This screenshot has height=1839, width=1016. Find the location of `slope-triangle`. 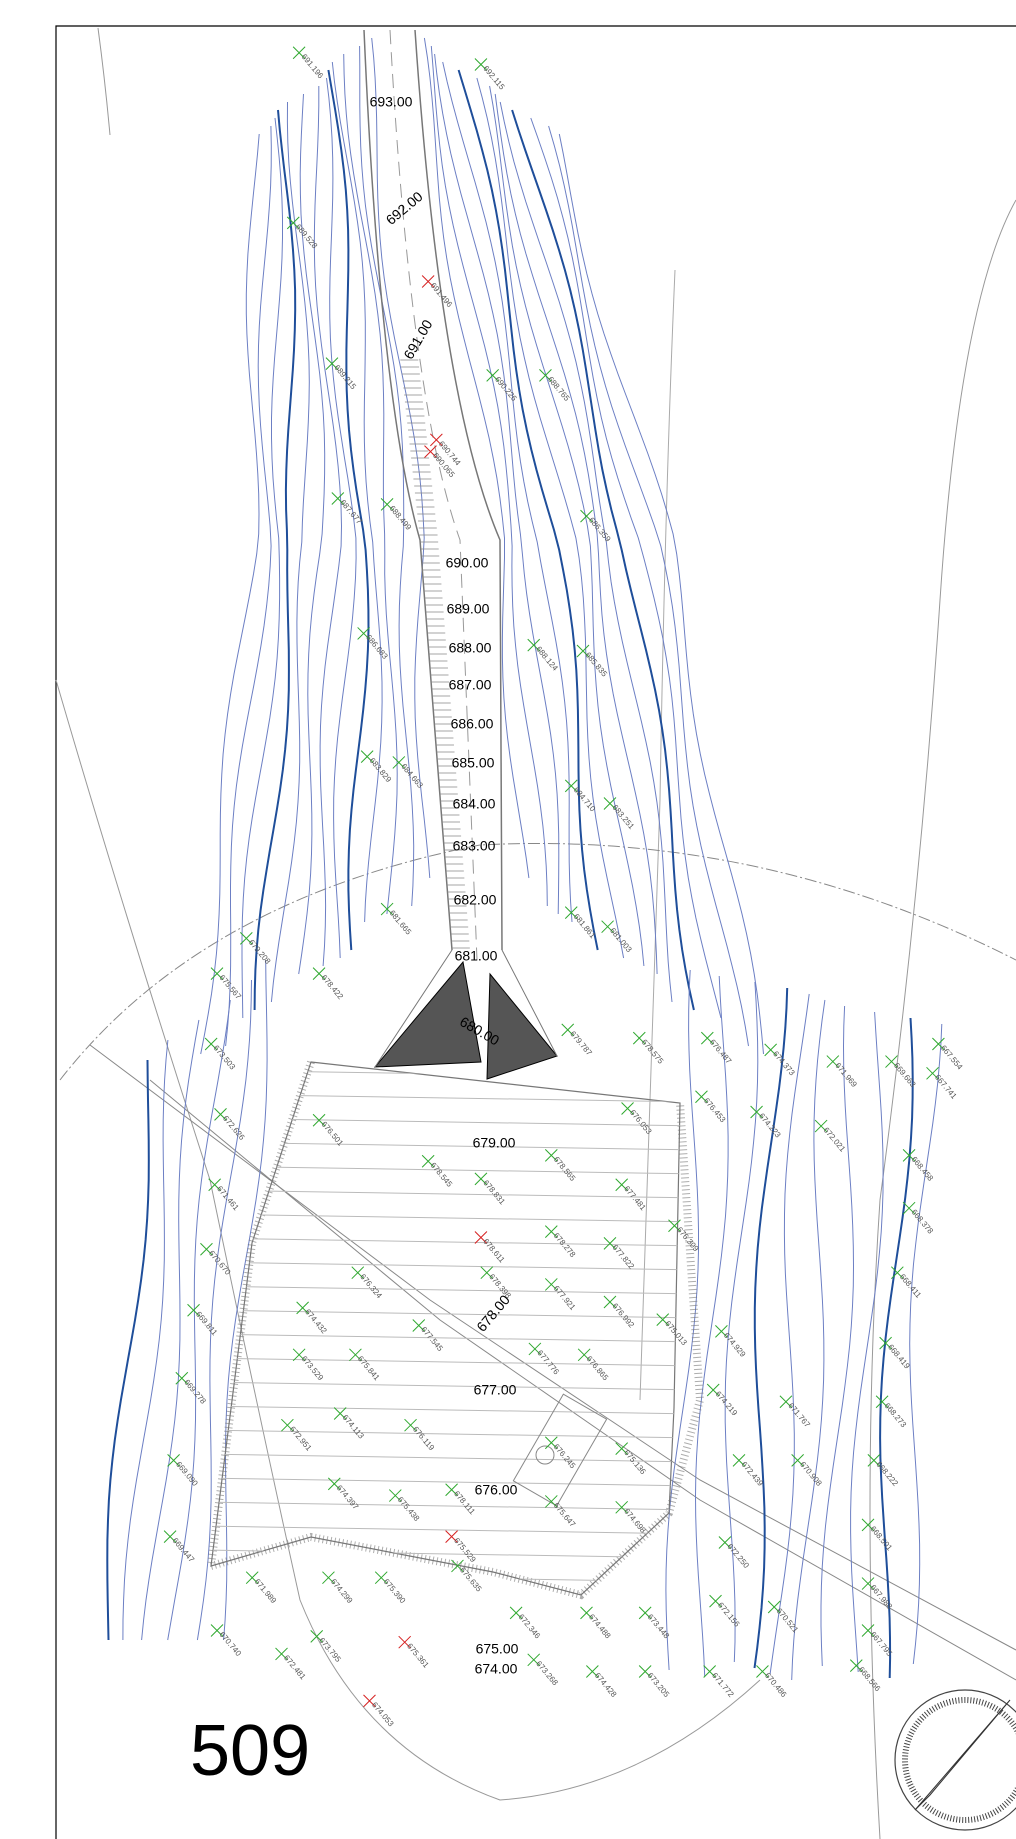

slope-triangle is located at coordinates (522, 1026).